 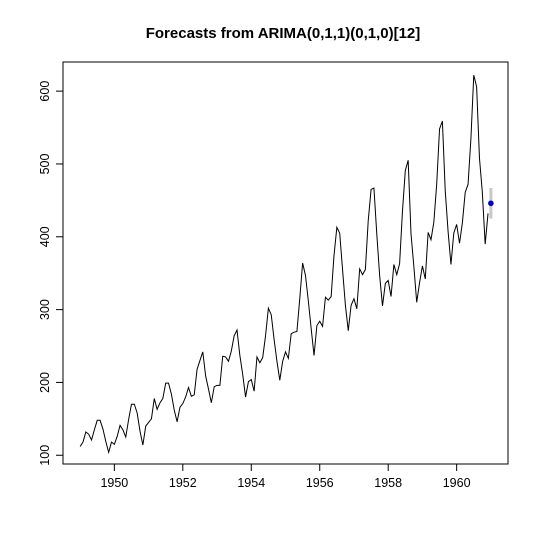 What do you see at coordinates (285, 477) in the screenshot?
I see `x-axis: 1950 1952 1954 1956 1958 1960` at bounding box center [285, 477].